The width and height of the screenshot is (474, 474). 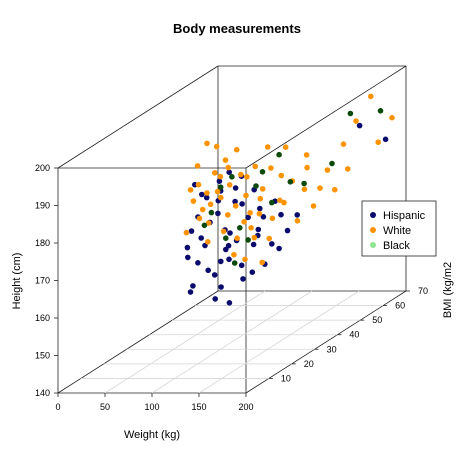 What do you see at coordinates (105, 407) in the screenshot?
I see `x-tick-label: 50` at bounding box center [105, 407].